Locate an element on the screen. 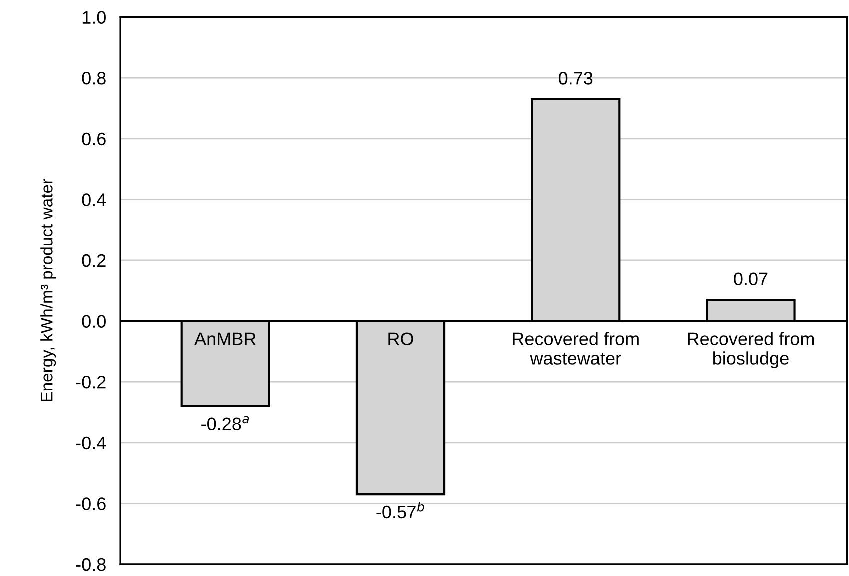  data-label: -0.57$^{b}$ is located at coordinates (400, 510).